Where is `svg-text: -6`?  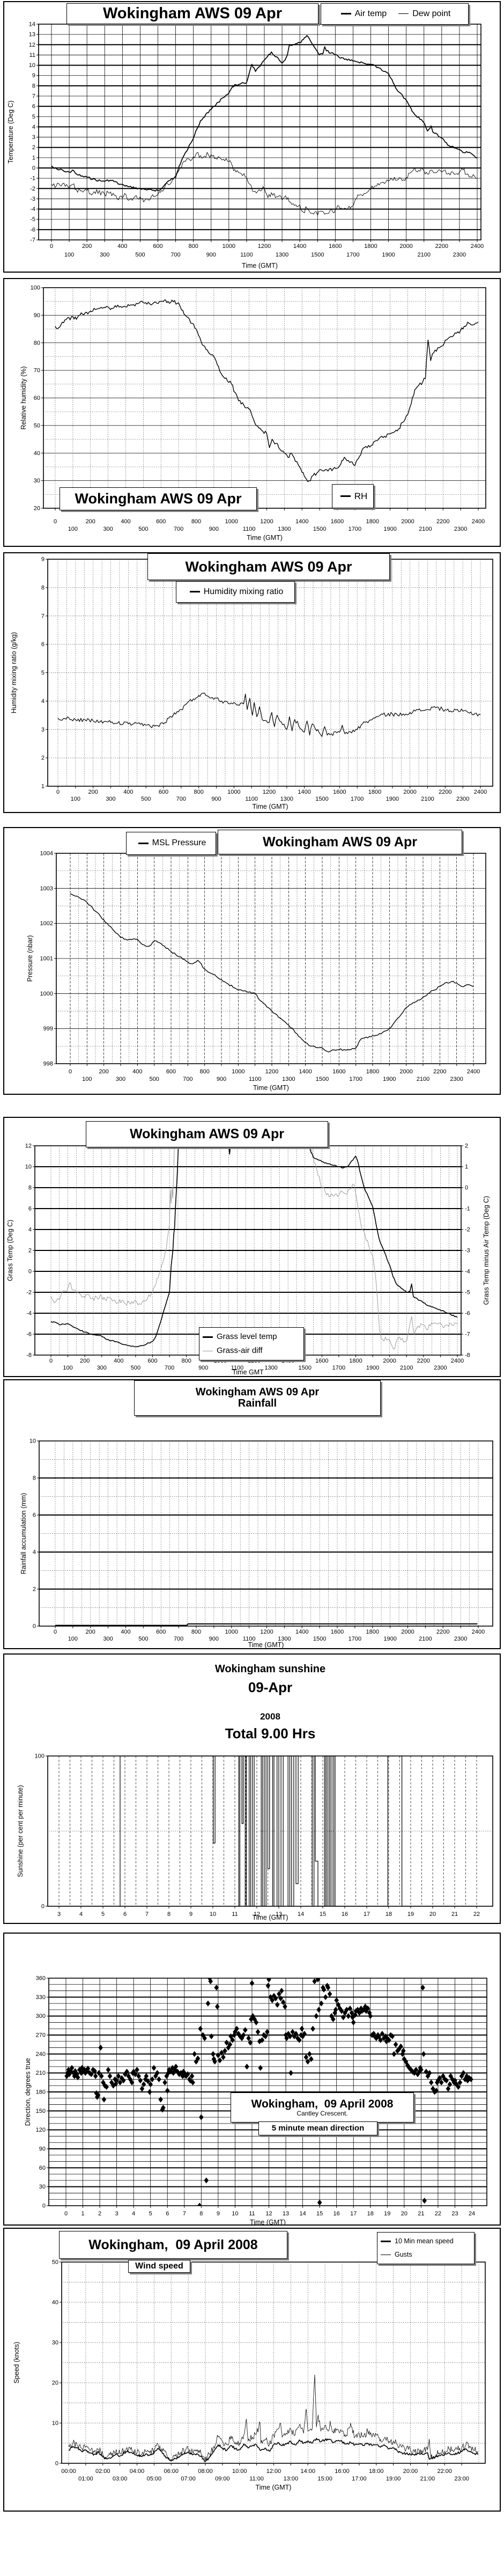 svg-text: -6 is located at coordinates (29, 1334).